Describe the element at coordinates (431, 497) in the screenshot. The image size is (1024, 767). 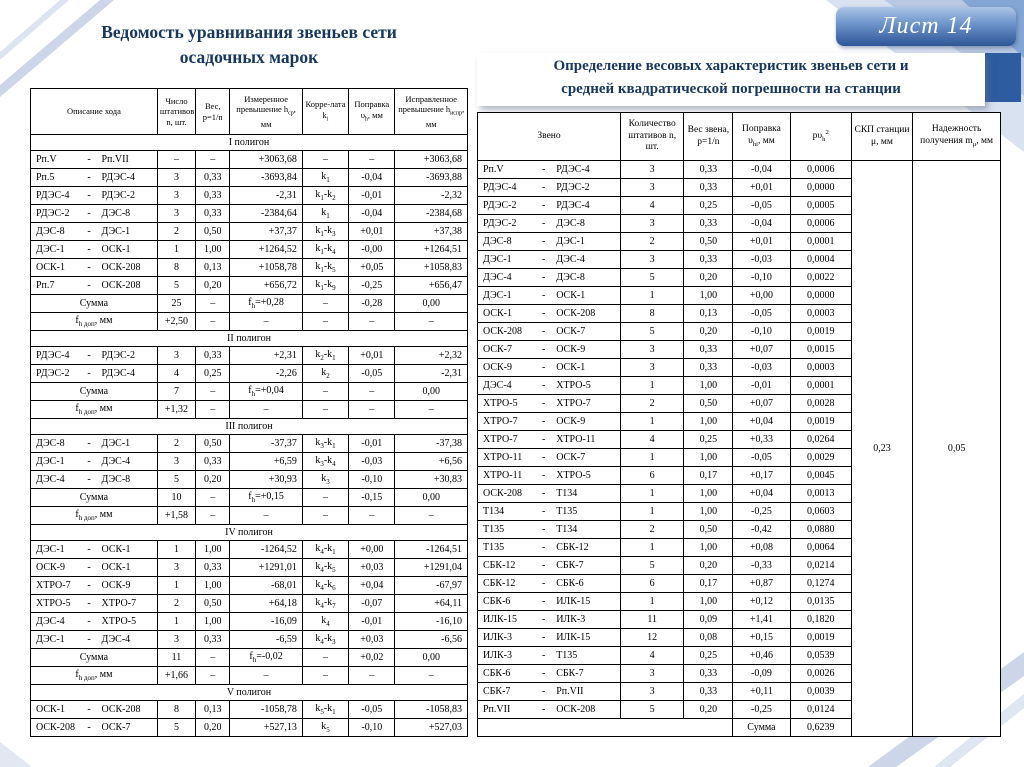
I see `summary-value-cell: 0,00` at that location.